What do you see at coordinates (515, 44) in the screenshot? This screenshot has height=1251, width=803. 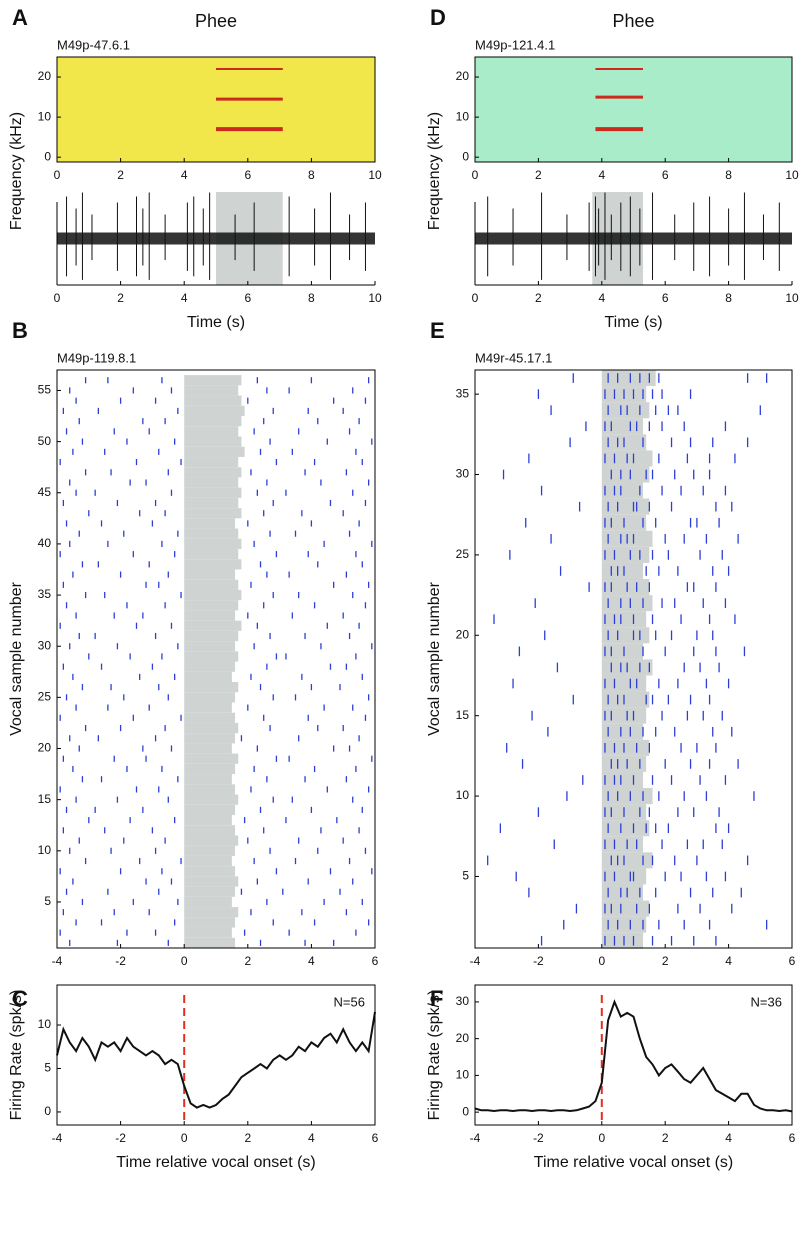 I see `chart-subtitle: M49p-121.4.1` at bounding box center [515, 44].